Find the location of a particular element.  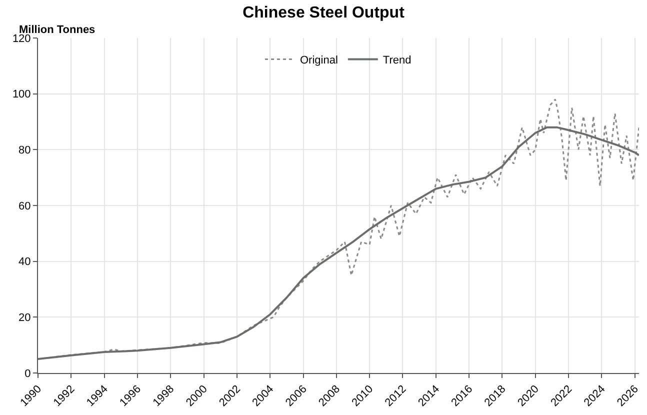

chart-title: Chinese Steel Output is located at coordinates (324, 13).